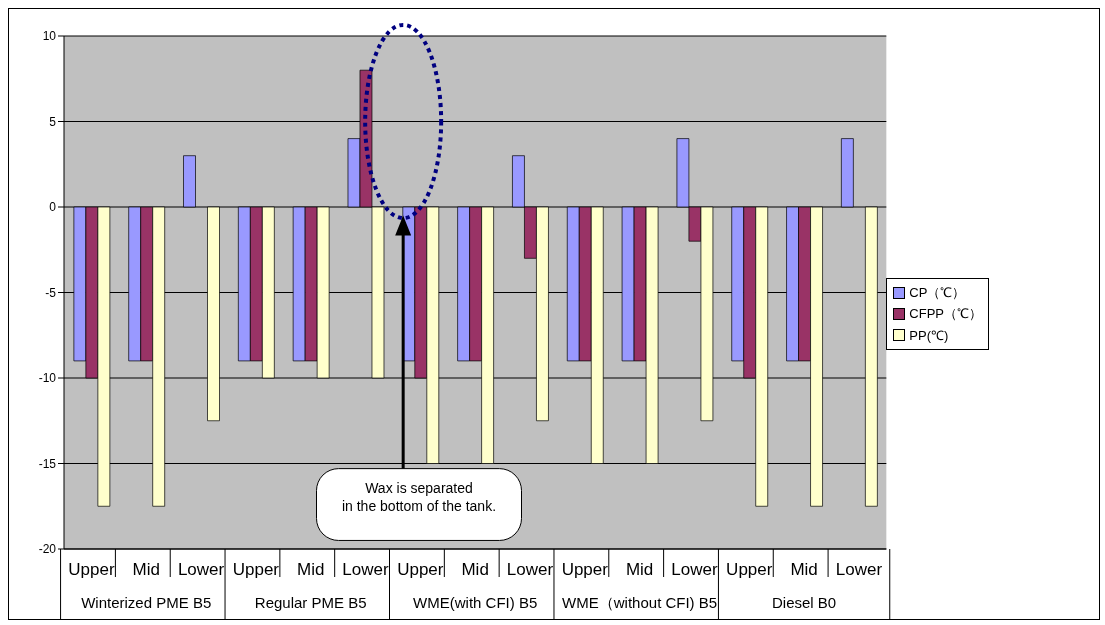 This screenshot has height=625, width=1105. Describe the element at coordinates (146, 602) in the screenshot. I see `text: Winterized PME B5` at that location.